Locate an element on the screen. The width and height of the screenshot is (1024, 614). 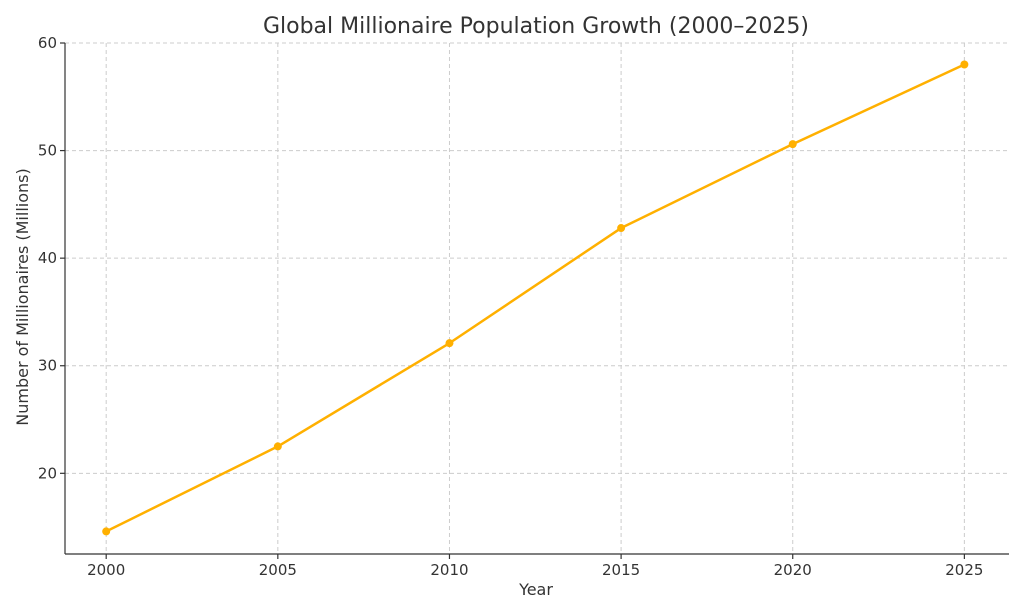
y-tick-label: 50 is located at coordinates (47, 151).